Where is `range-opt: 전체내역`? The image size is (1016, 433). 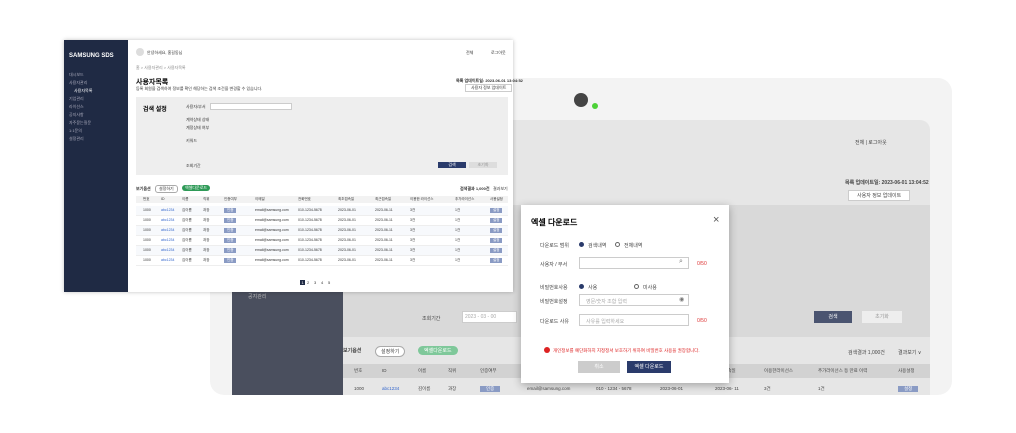 range-opt: 전체내역 is located at coordinates (633, 246).